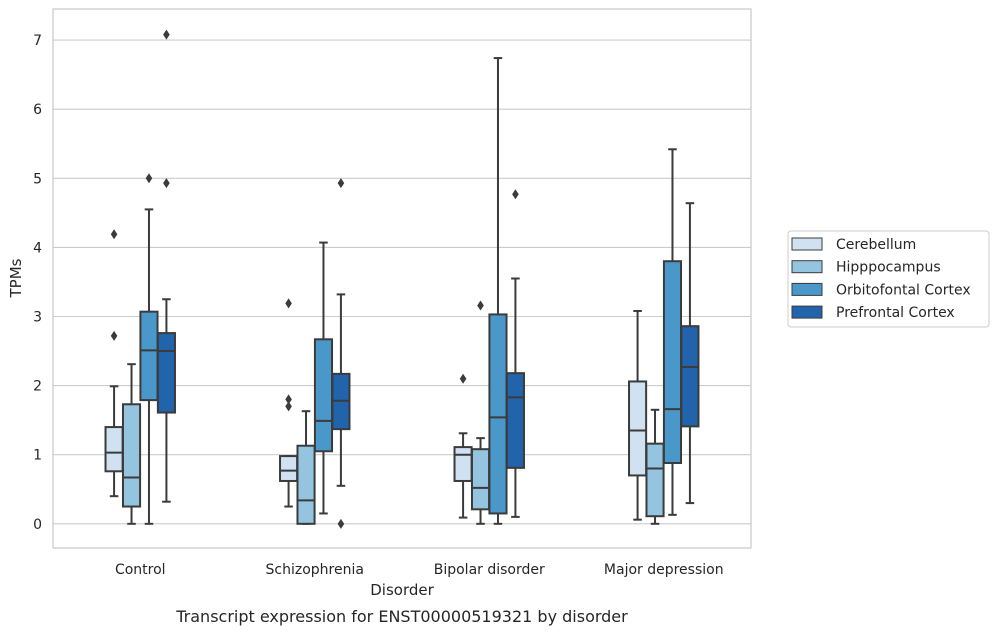 Image resolution: width=999 pixels, height=634 pixels. I want to click on x-axis-label: Disorder, so click(402, 590).